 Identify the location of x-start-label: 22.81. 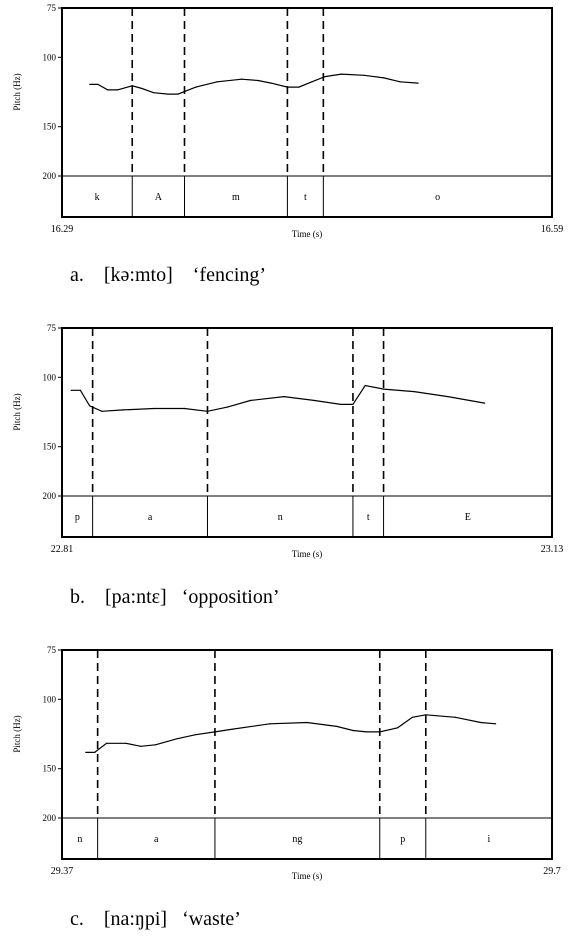
(62, 549).